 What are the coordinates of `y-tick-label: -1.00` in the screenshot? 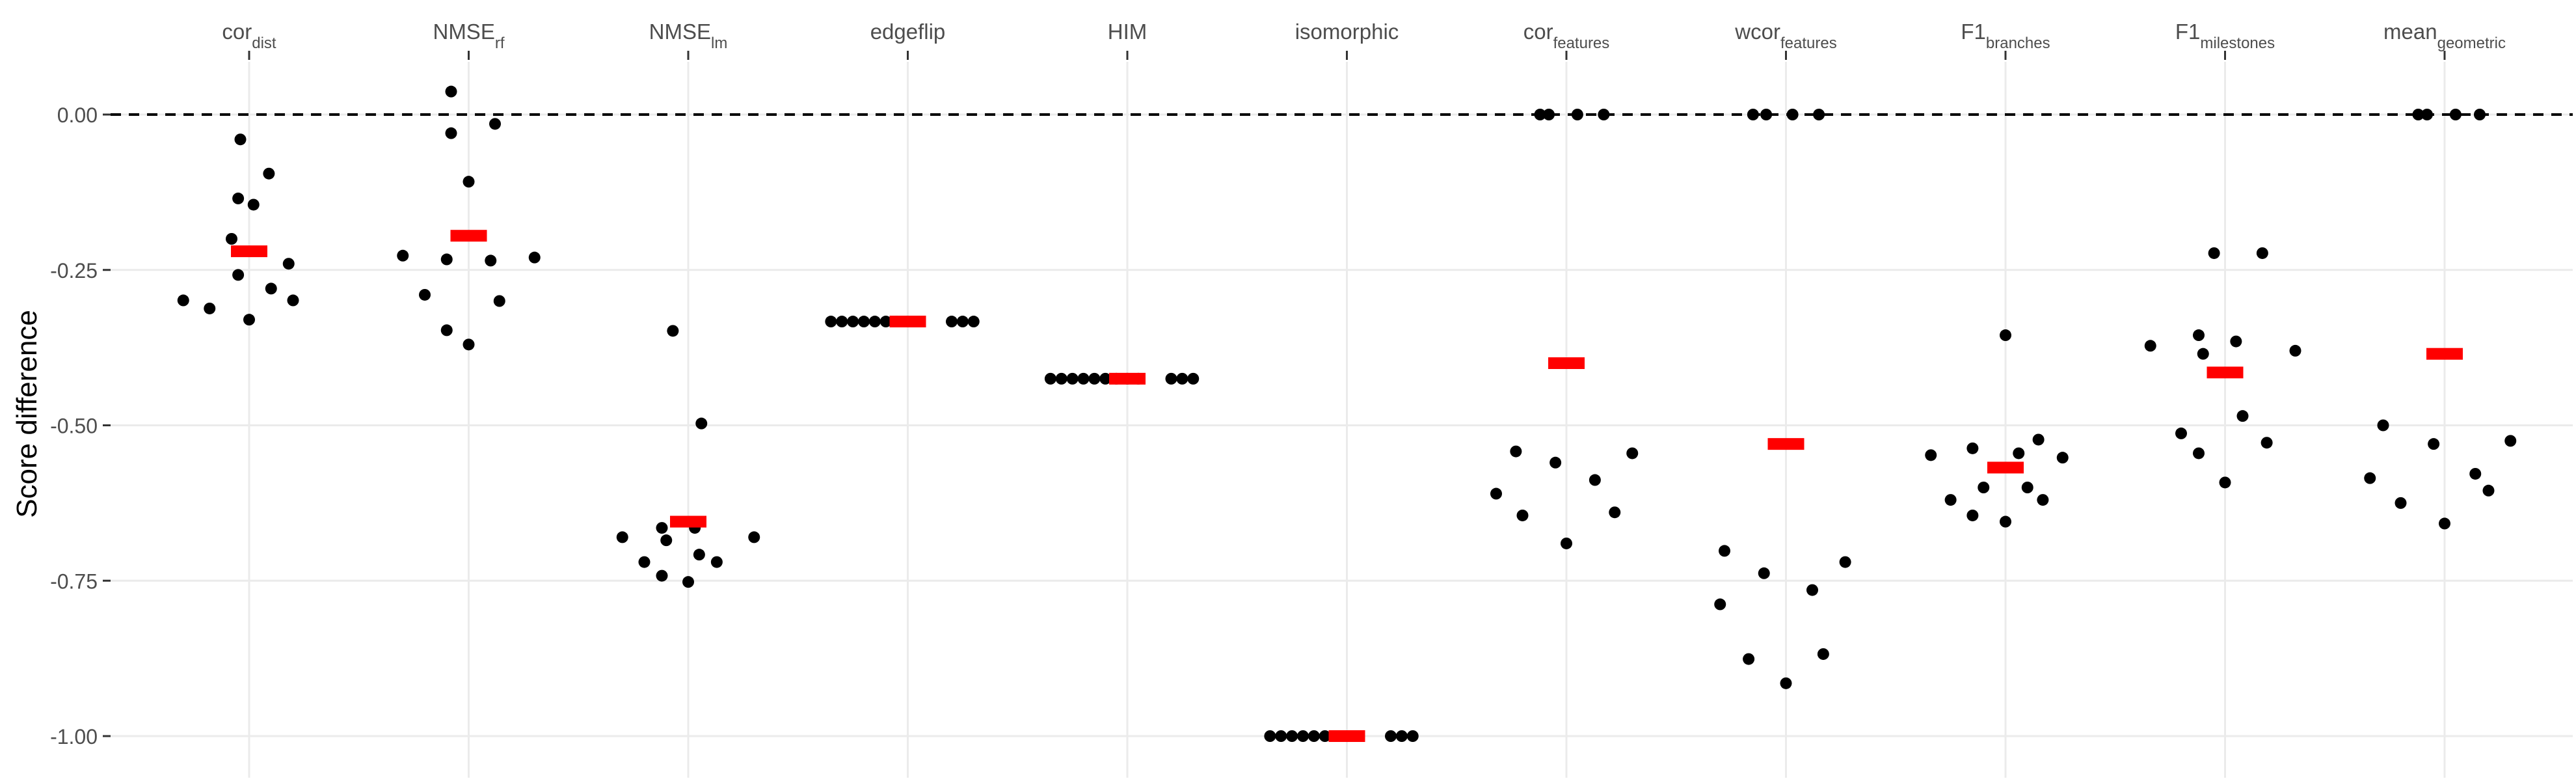 It's located at (74, 737).